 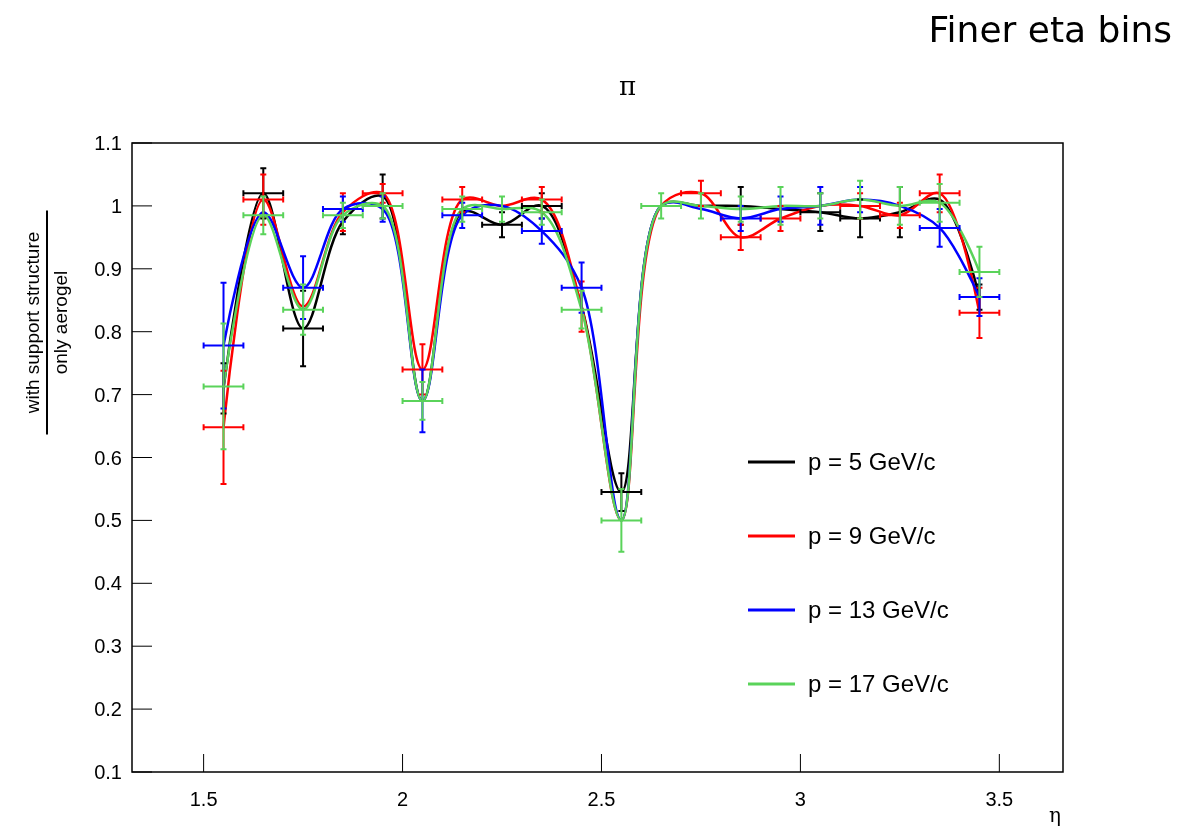 What do you see at coordinates (878, 609) in the screenshot?
I see `legend-label: p = 13 GeV/c` at bounding box center [878, 609].